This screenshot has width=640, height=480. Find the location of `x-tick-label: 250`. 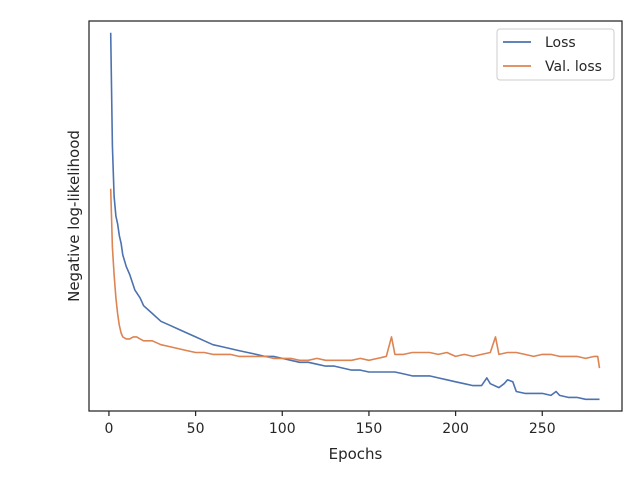

x-tick-label: 250 is located at coordinates (542, 429).